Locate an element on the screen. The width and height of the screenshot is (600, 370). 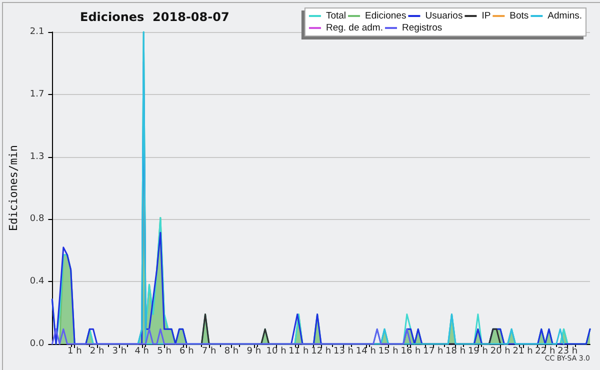
legend-label: Reg. de adm. is located at coordinates (354, 28).